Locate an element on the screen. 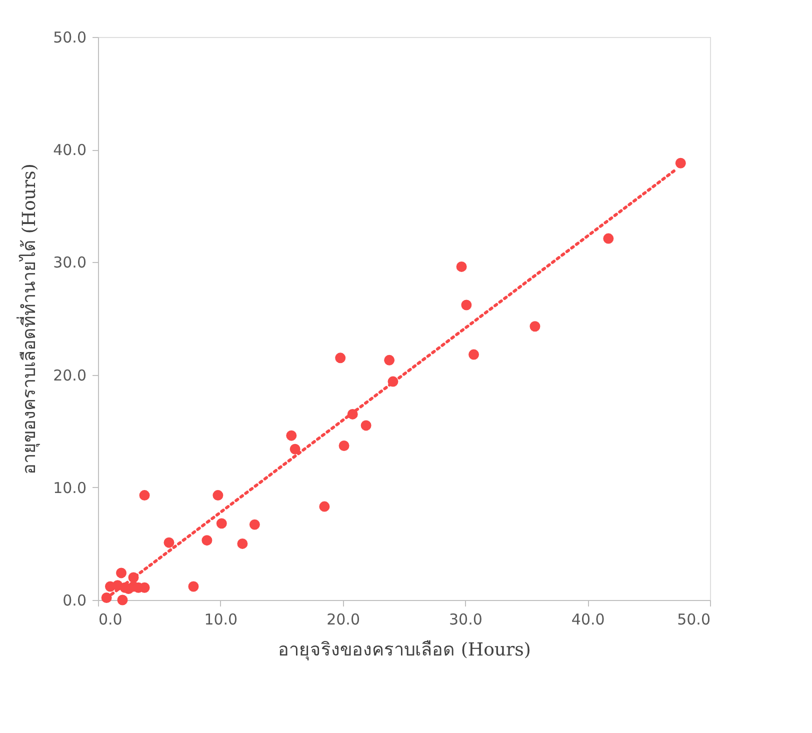 This screenshot has height=733, width=812. y-tick-label: 50.0 is located at coordinates (69, 37).